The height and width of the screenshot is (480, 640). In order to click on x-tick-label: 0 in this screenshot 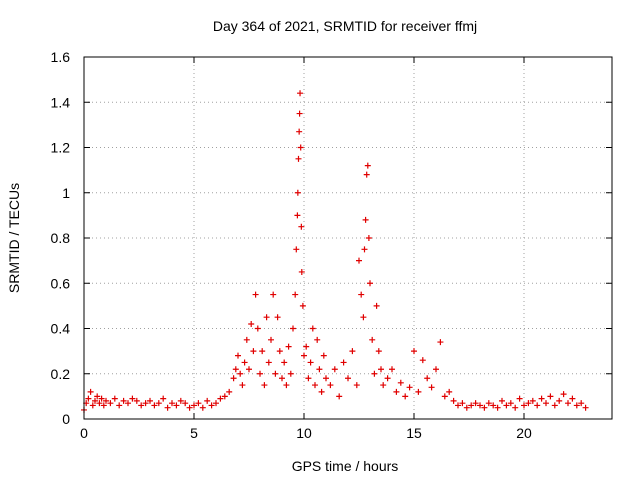, I will do `click(84, 433)`.